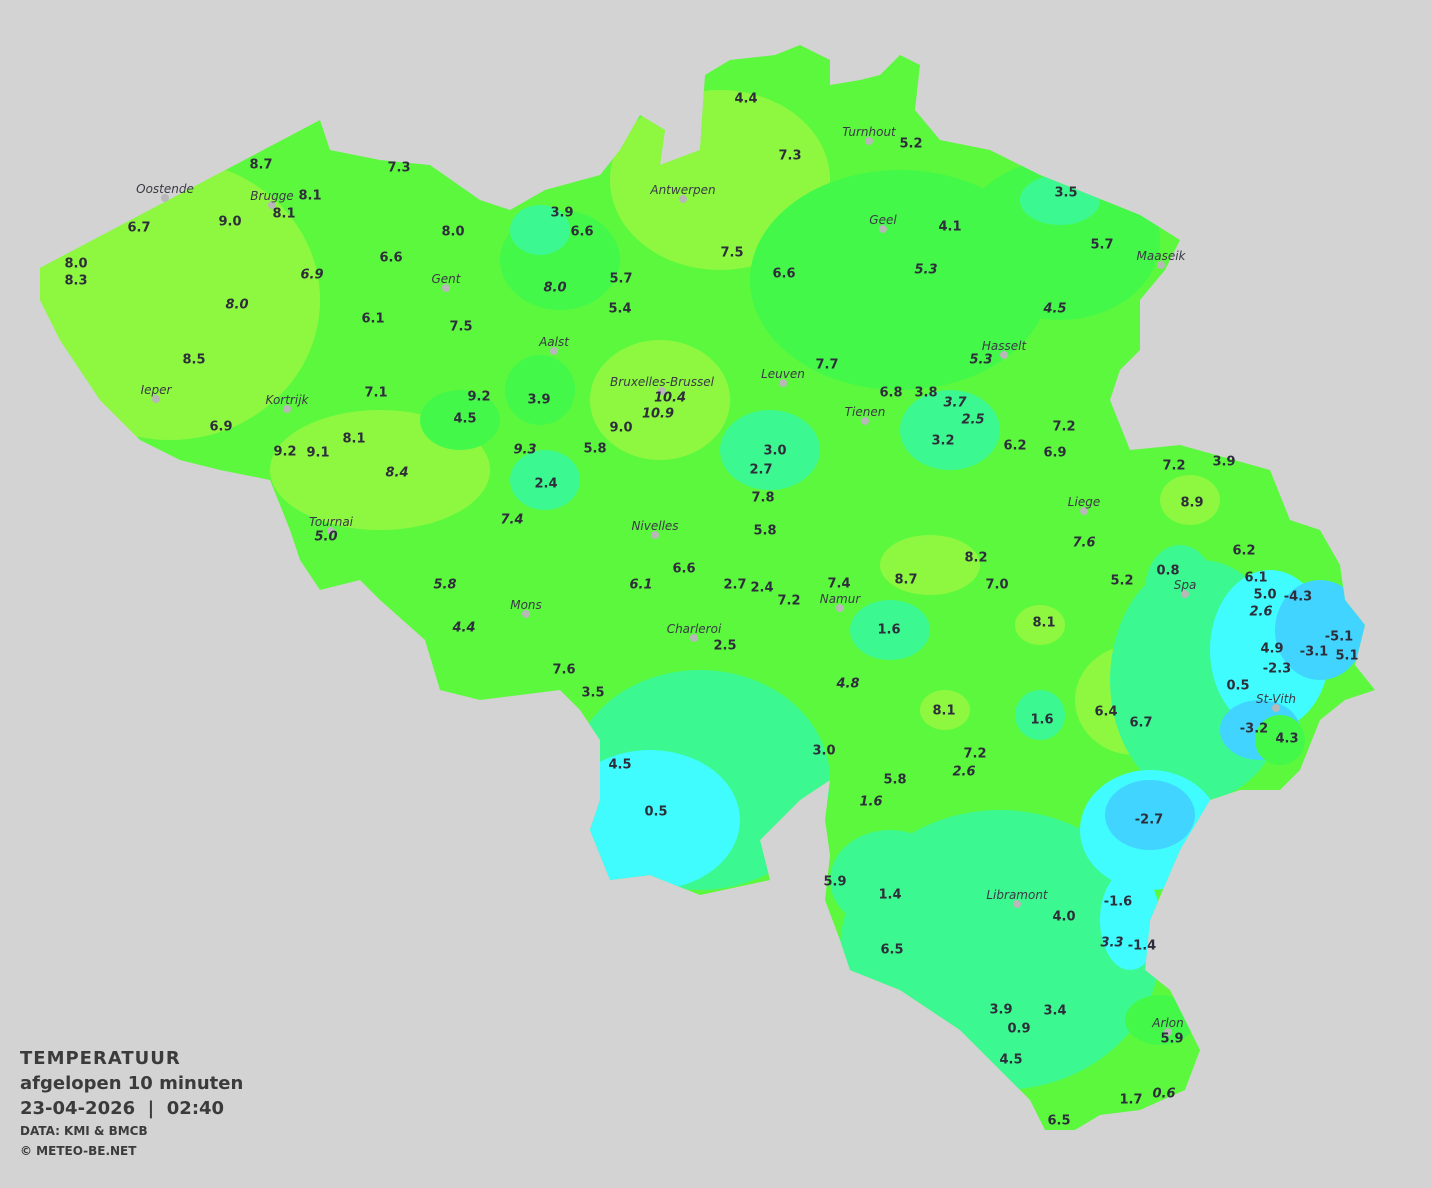 The image size is (1431, 1188). What do you see at coordinates (1149, 820) in the screenshot?
I see `temperature-reading: -2.7` at bounding box center [1149, 820].